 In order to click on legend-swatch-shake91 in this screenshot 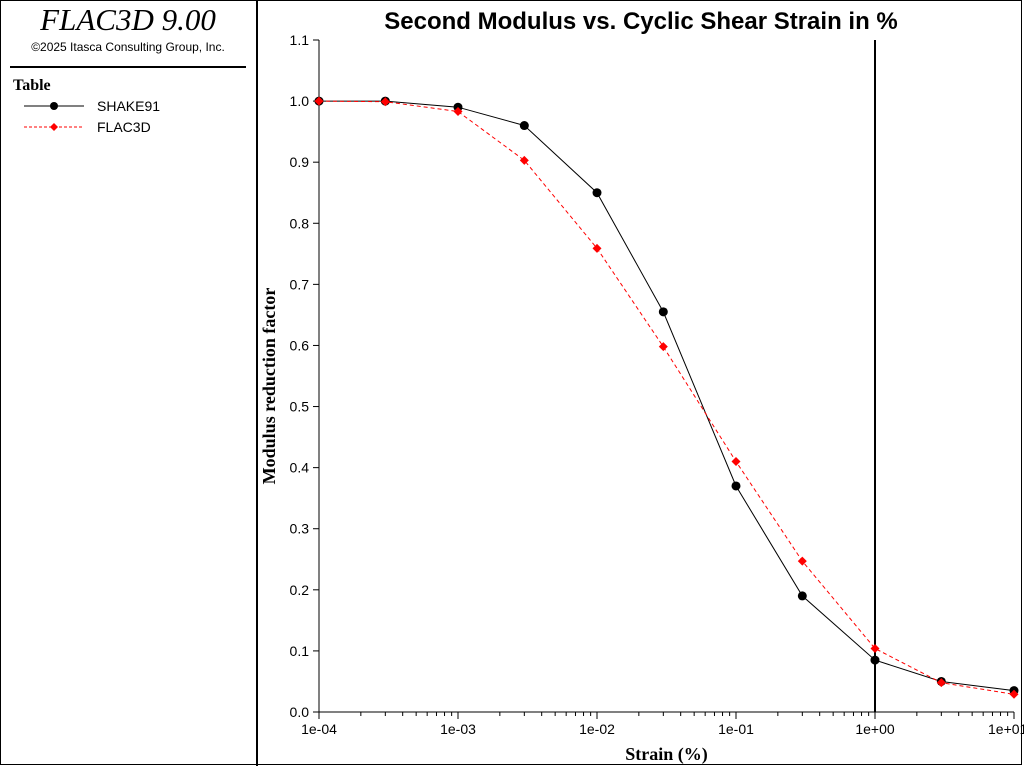, I will do `click(54, 106)`.